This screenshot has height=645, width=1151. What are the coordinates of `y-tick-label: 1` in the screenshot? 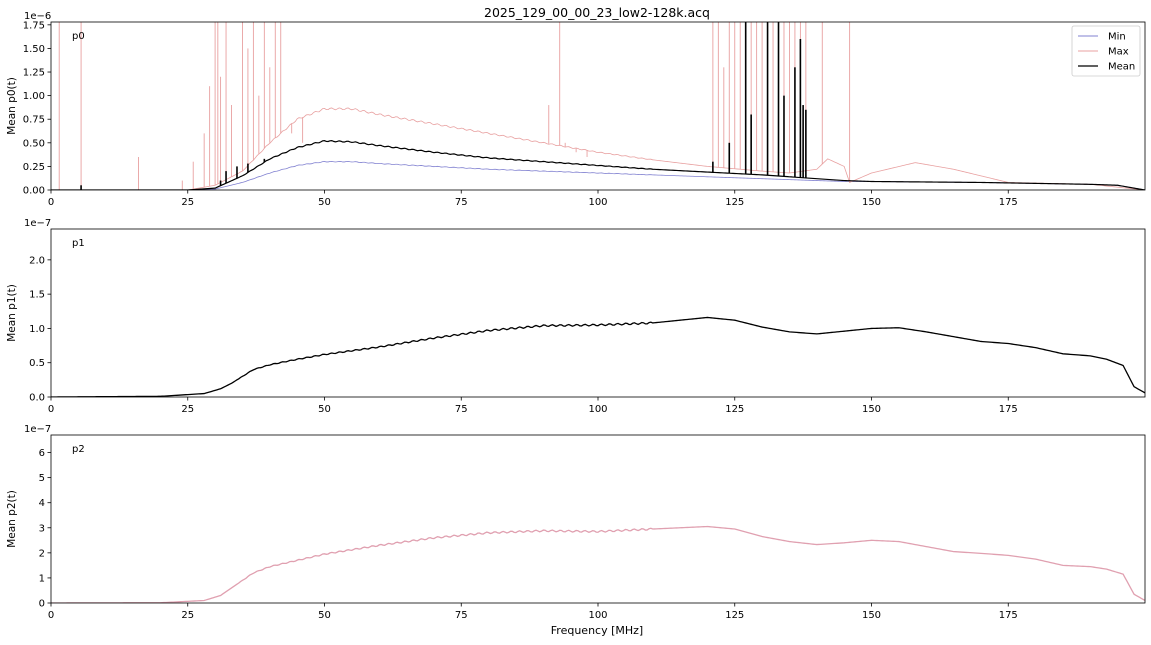 It's located at (42, 578).